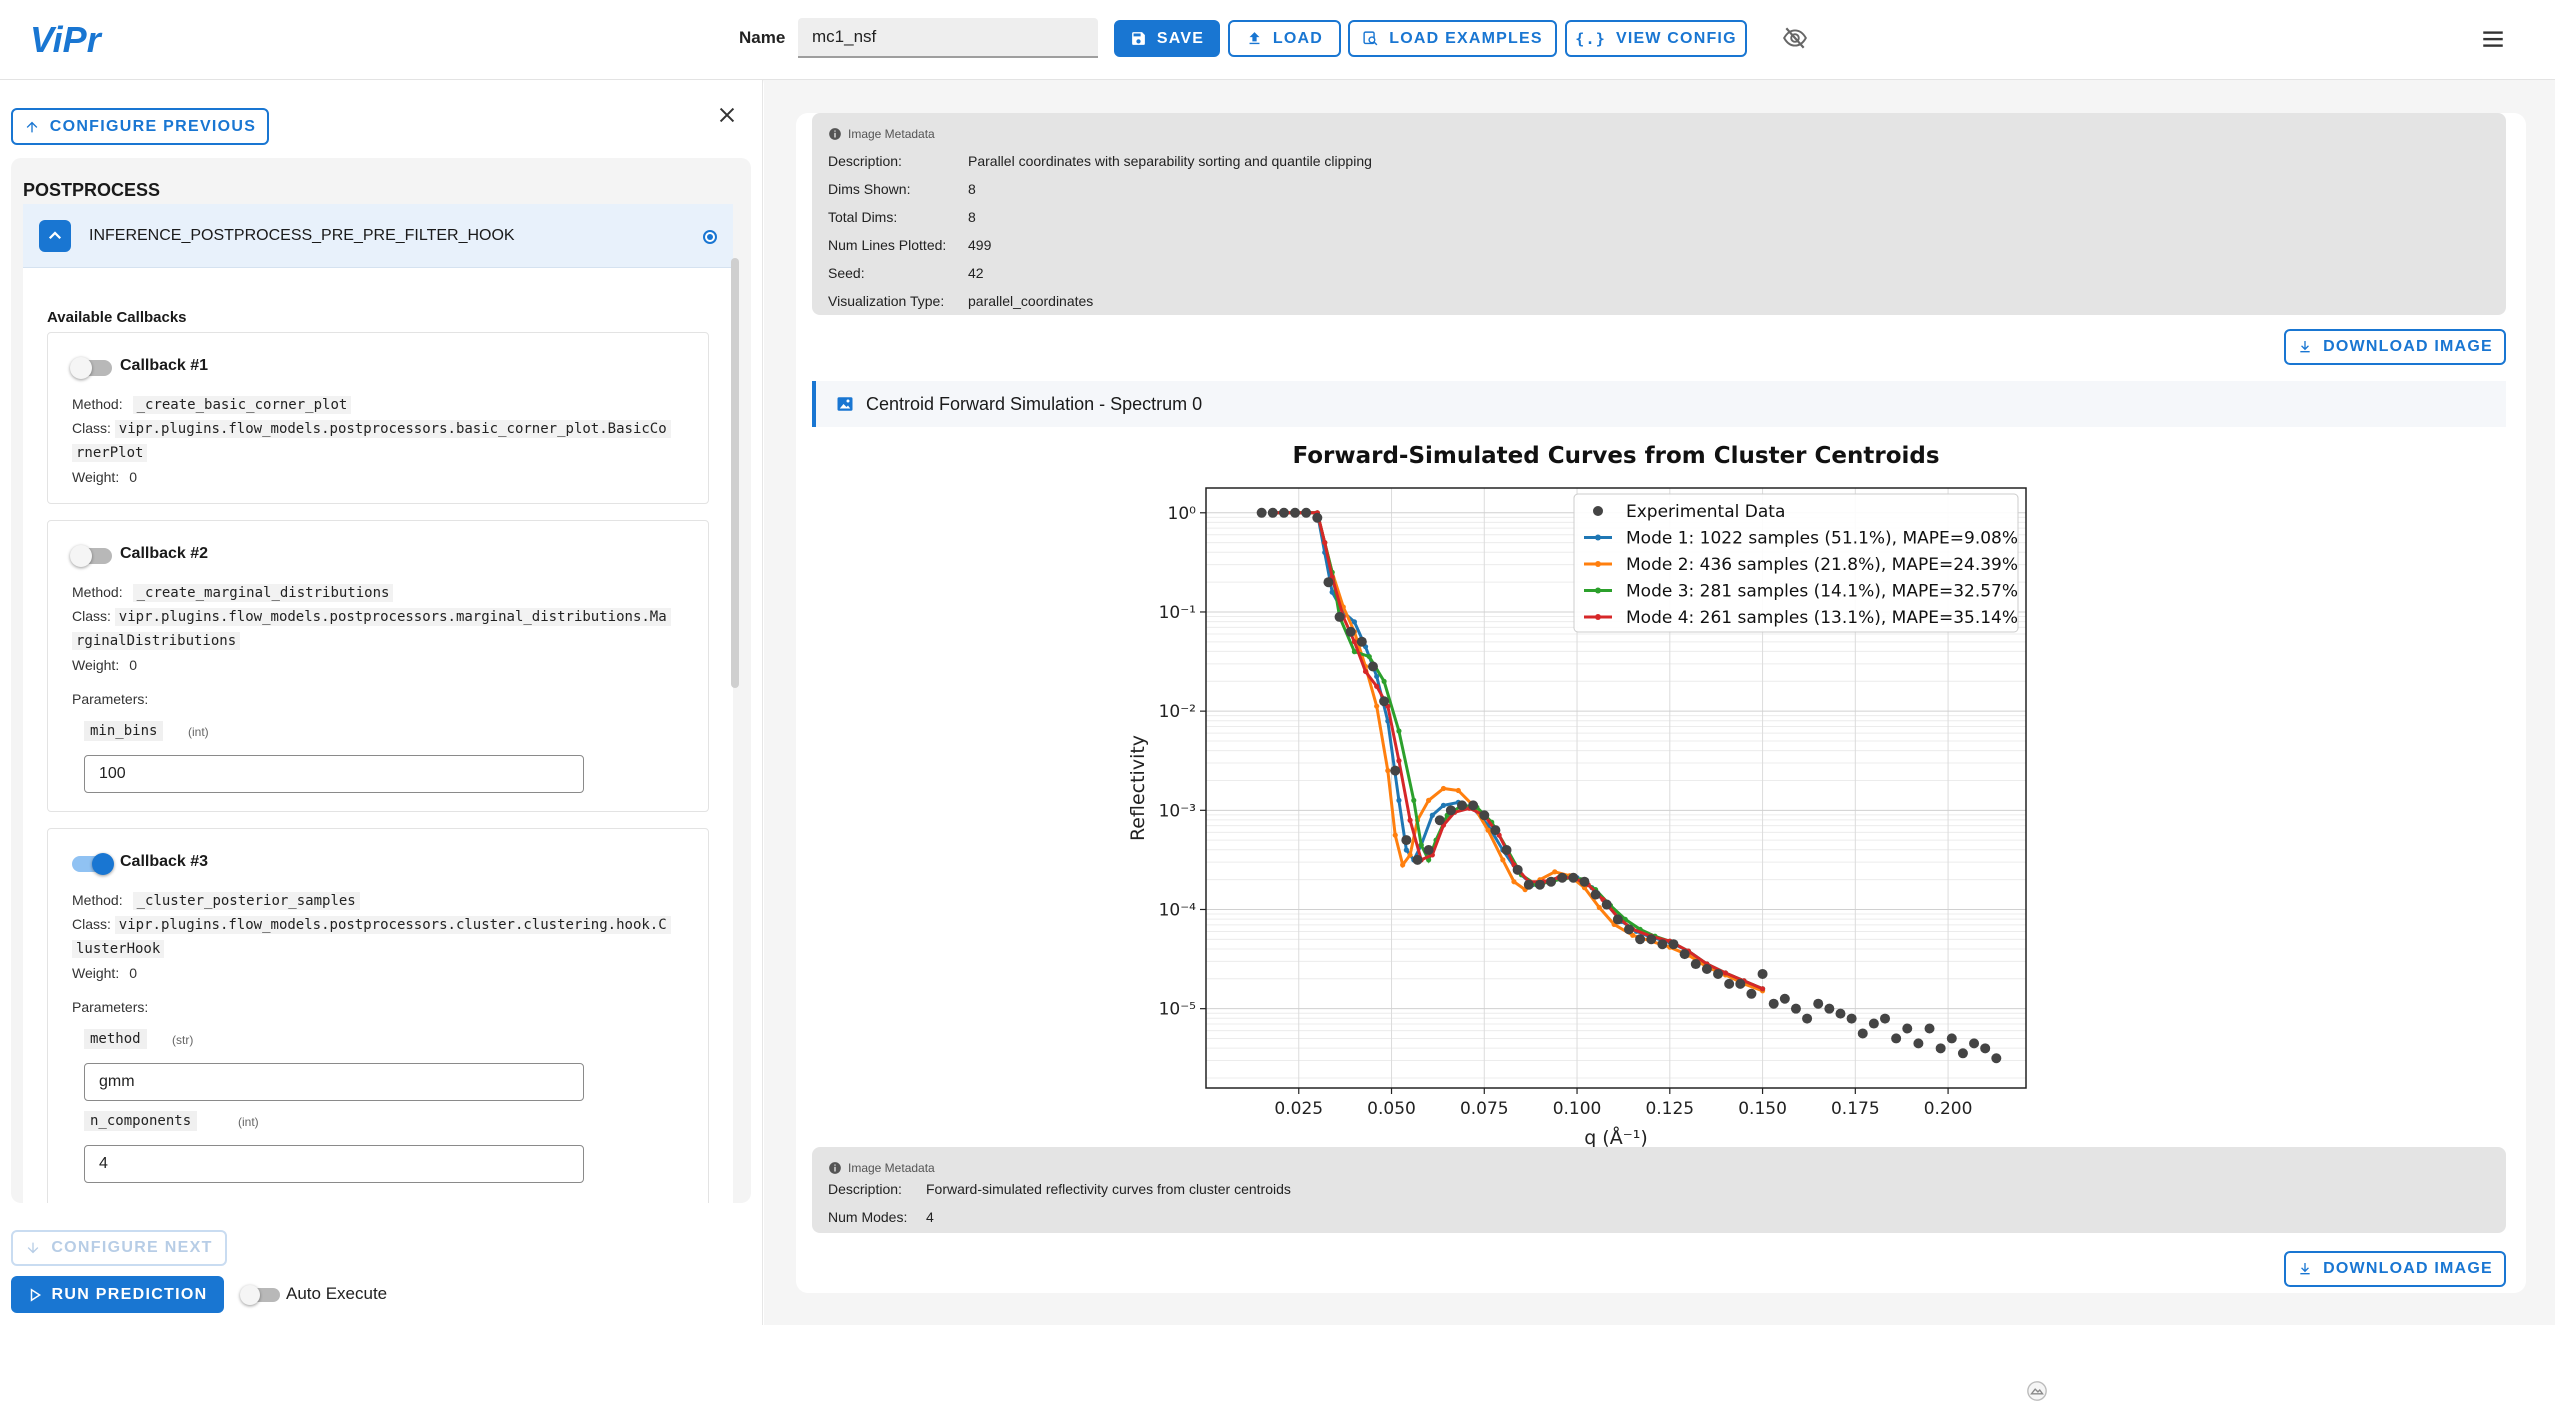 The image size is (2555, 1402). I want to click on method-row: Method: _cluster_posterior_samples, so click(216, 901).